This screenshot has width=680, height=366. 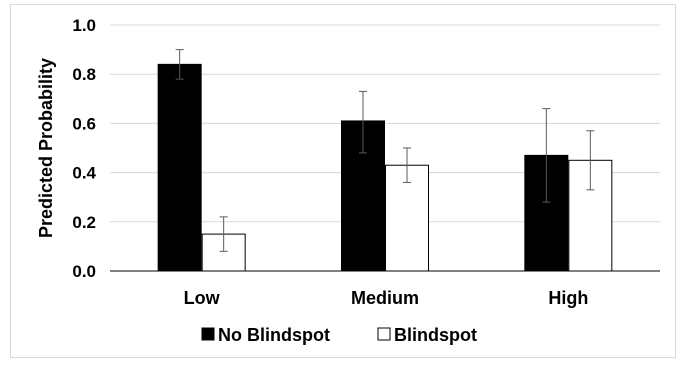 What do you see at coordinates (84, 74) in the screenshot?
I see `y-tick-label: 0.8` at bounding box center [84, 74].